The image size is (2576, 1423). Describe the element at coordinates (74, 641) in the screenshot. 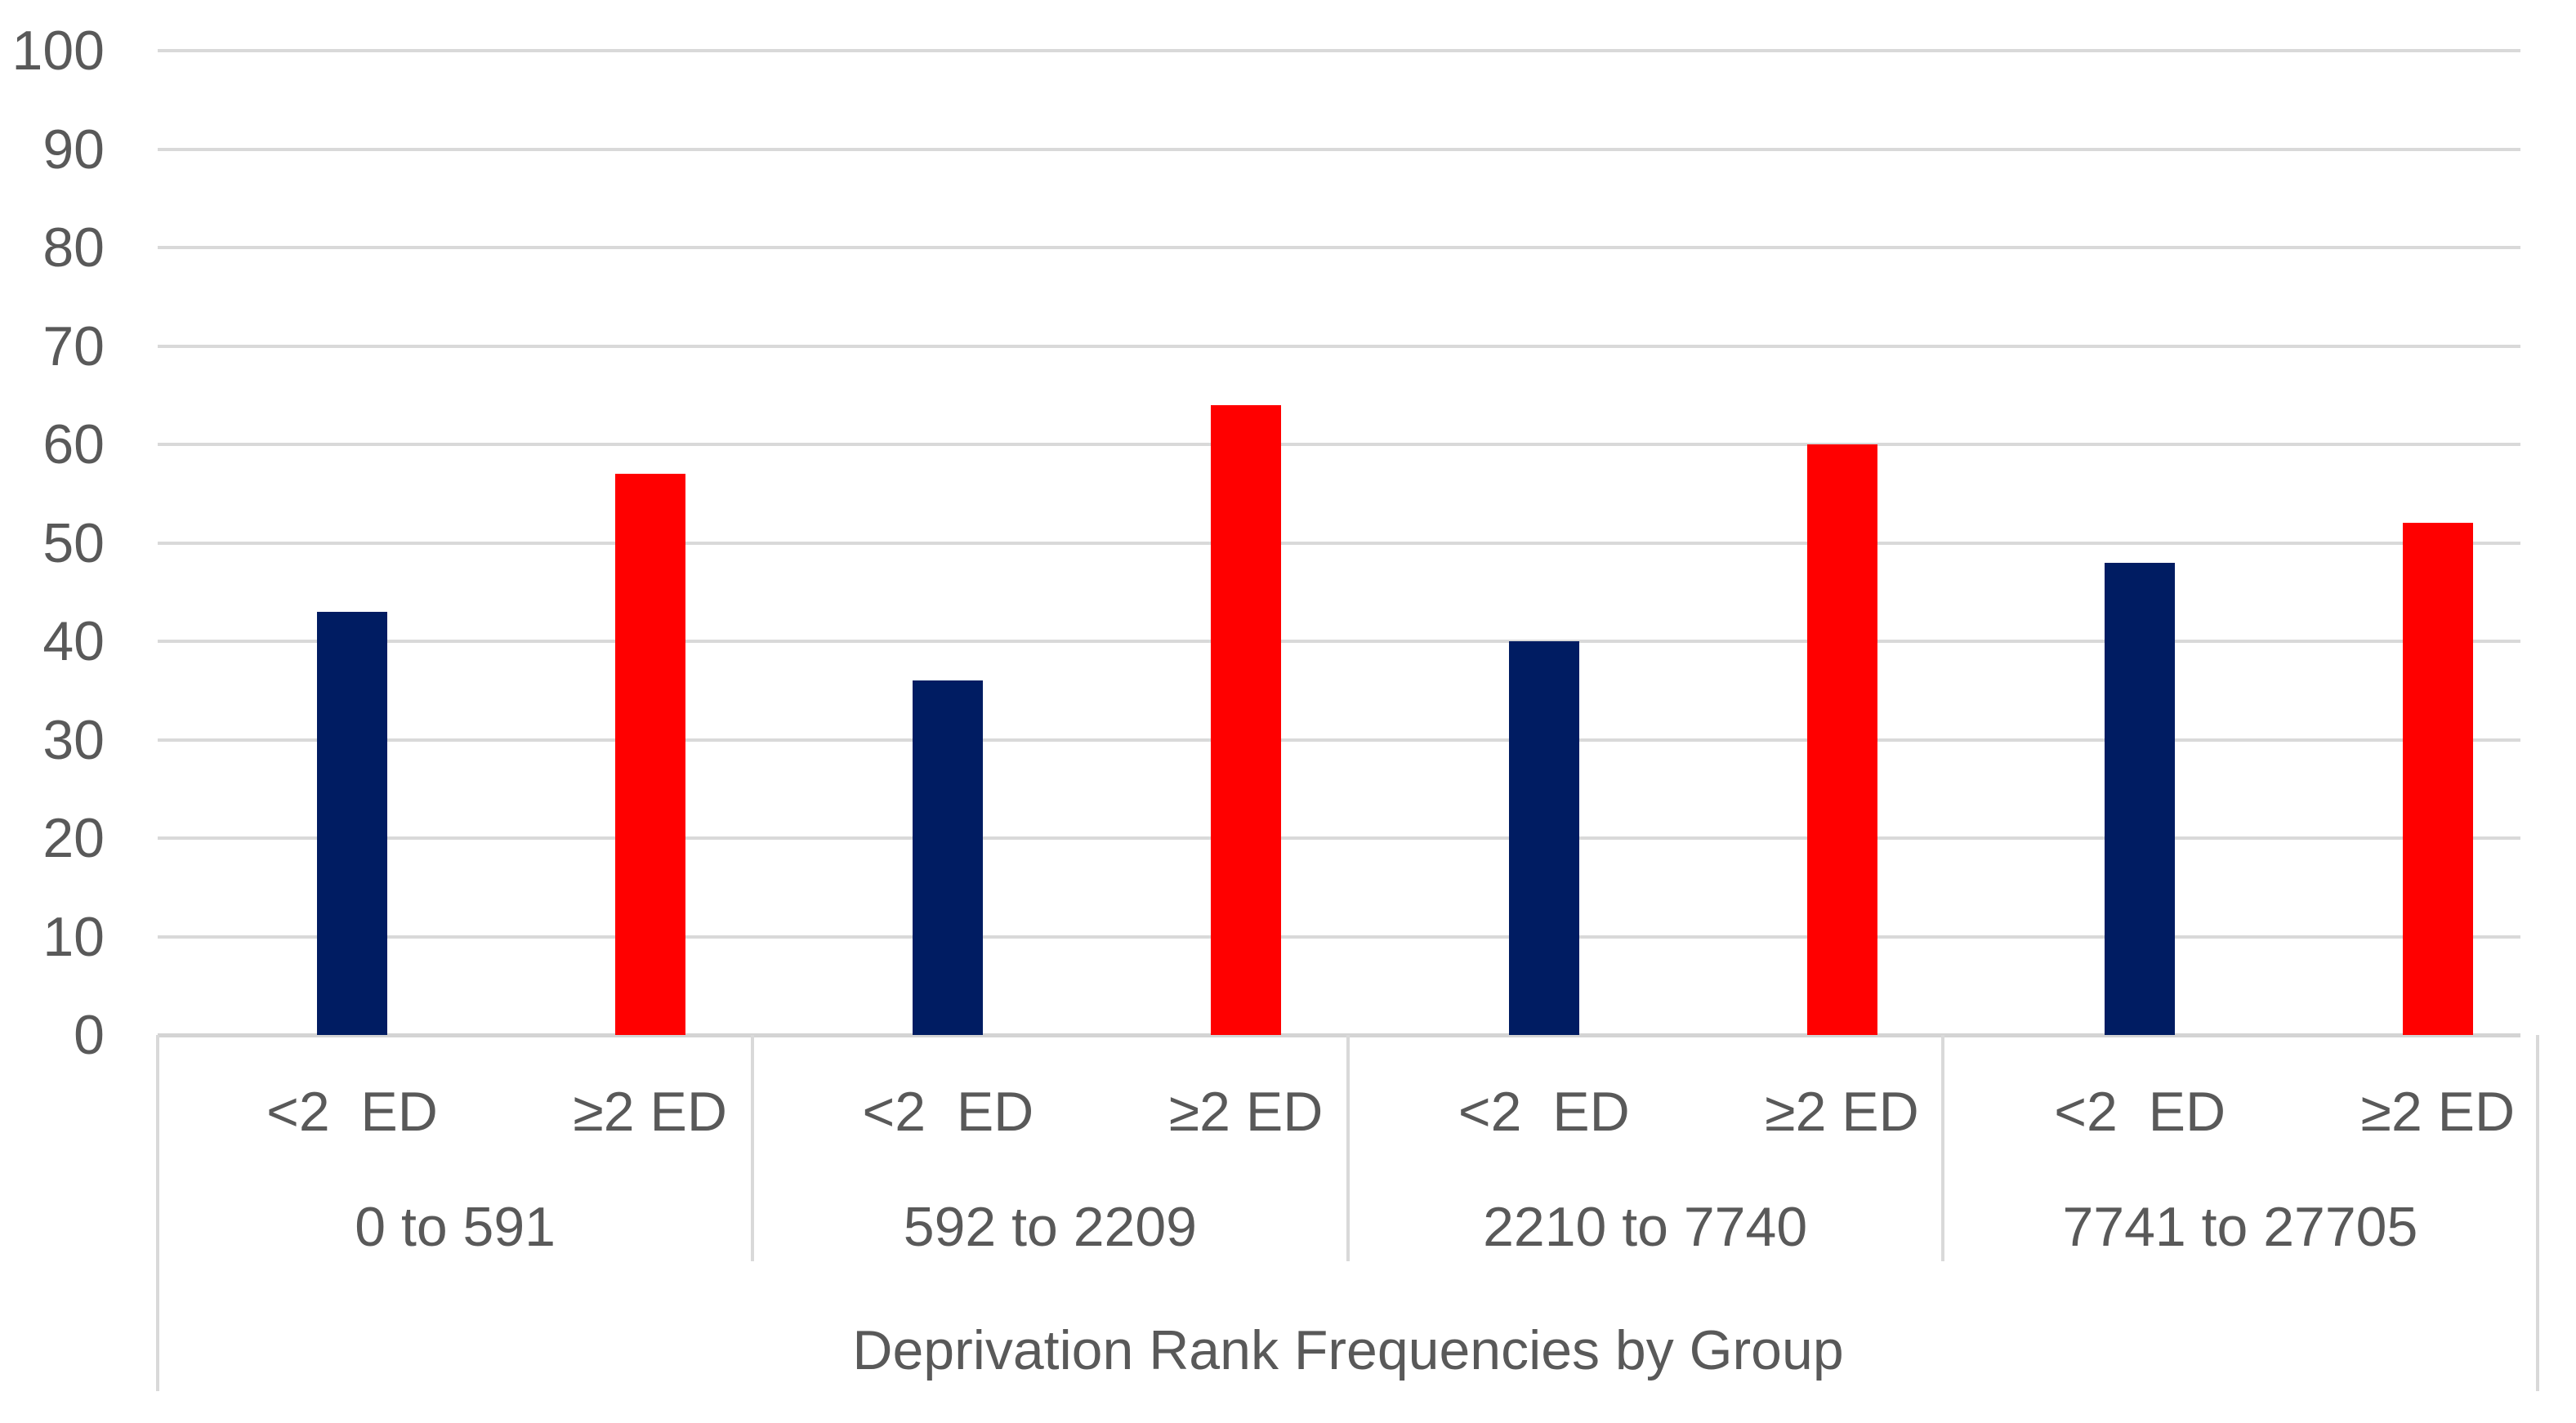

I see `y-tick-label-40: 40` at that location.